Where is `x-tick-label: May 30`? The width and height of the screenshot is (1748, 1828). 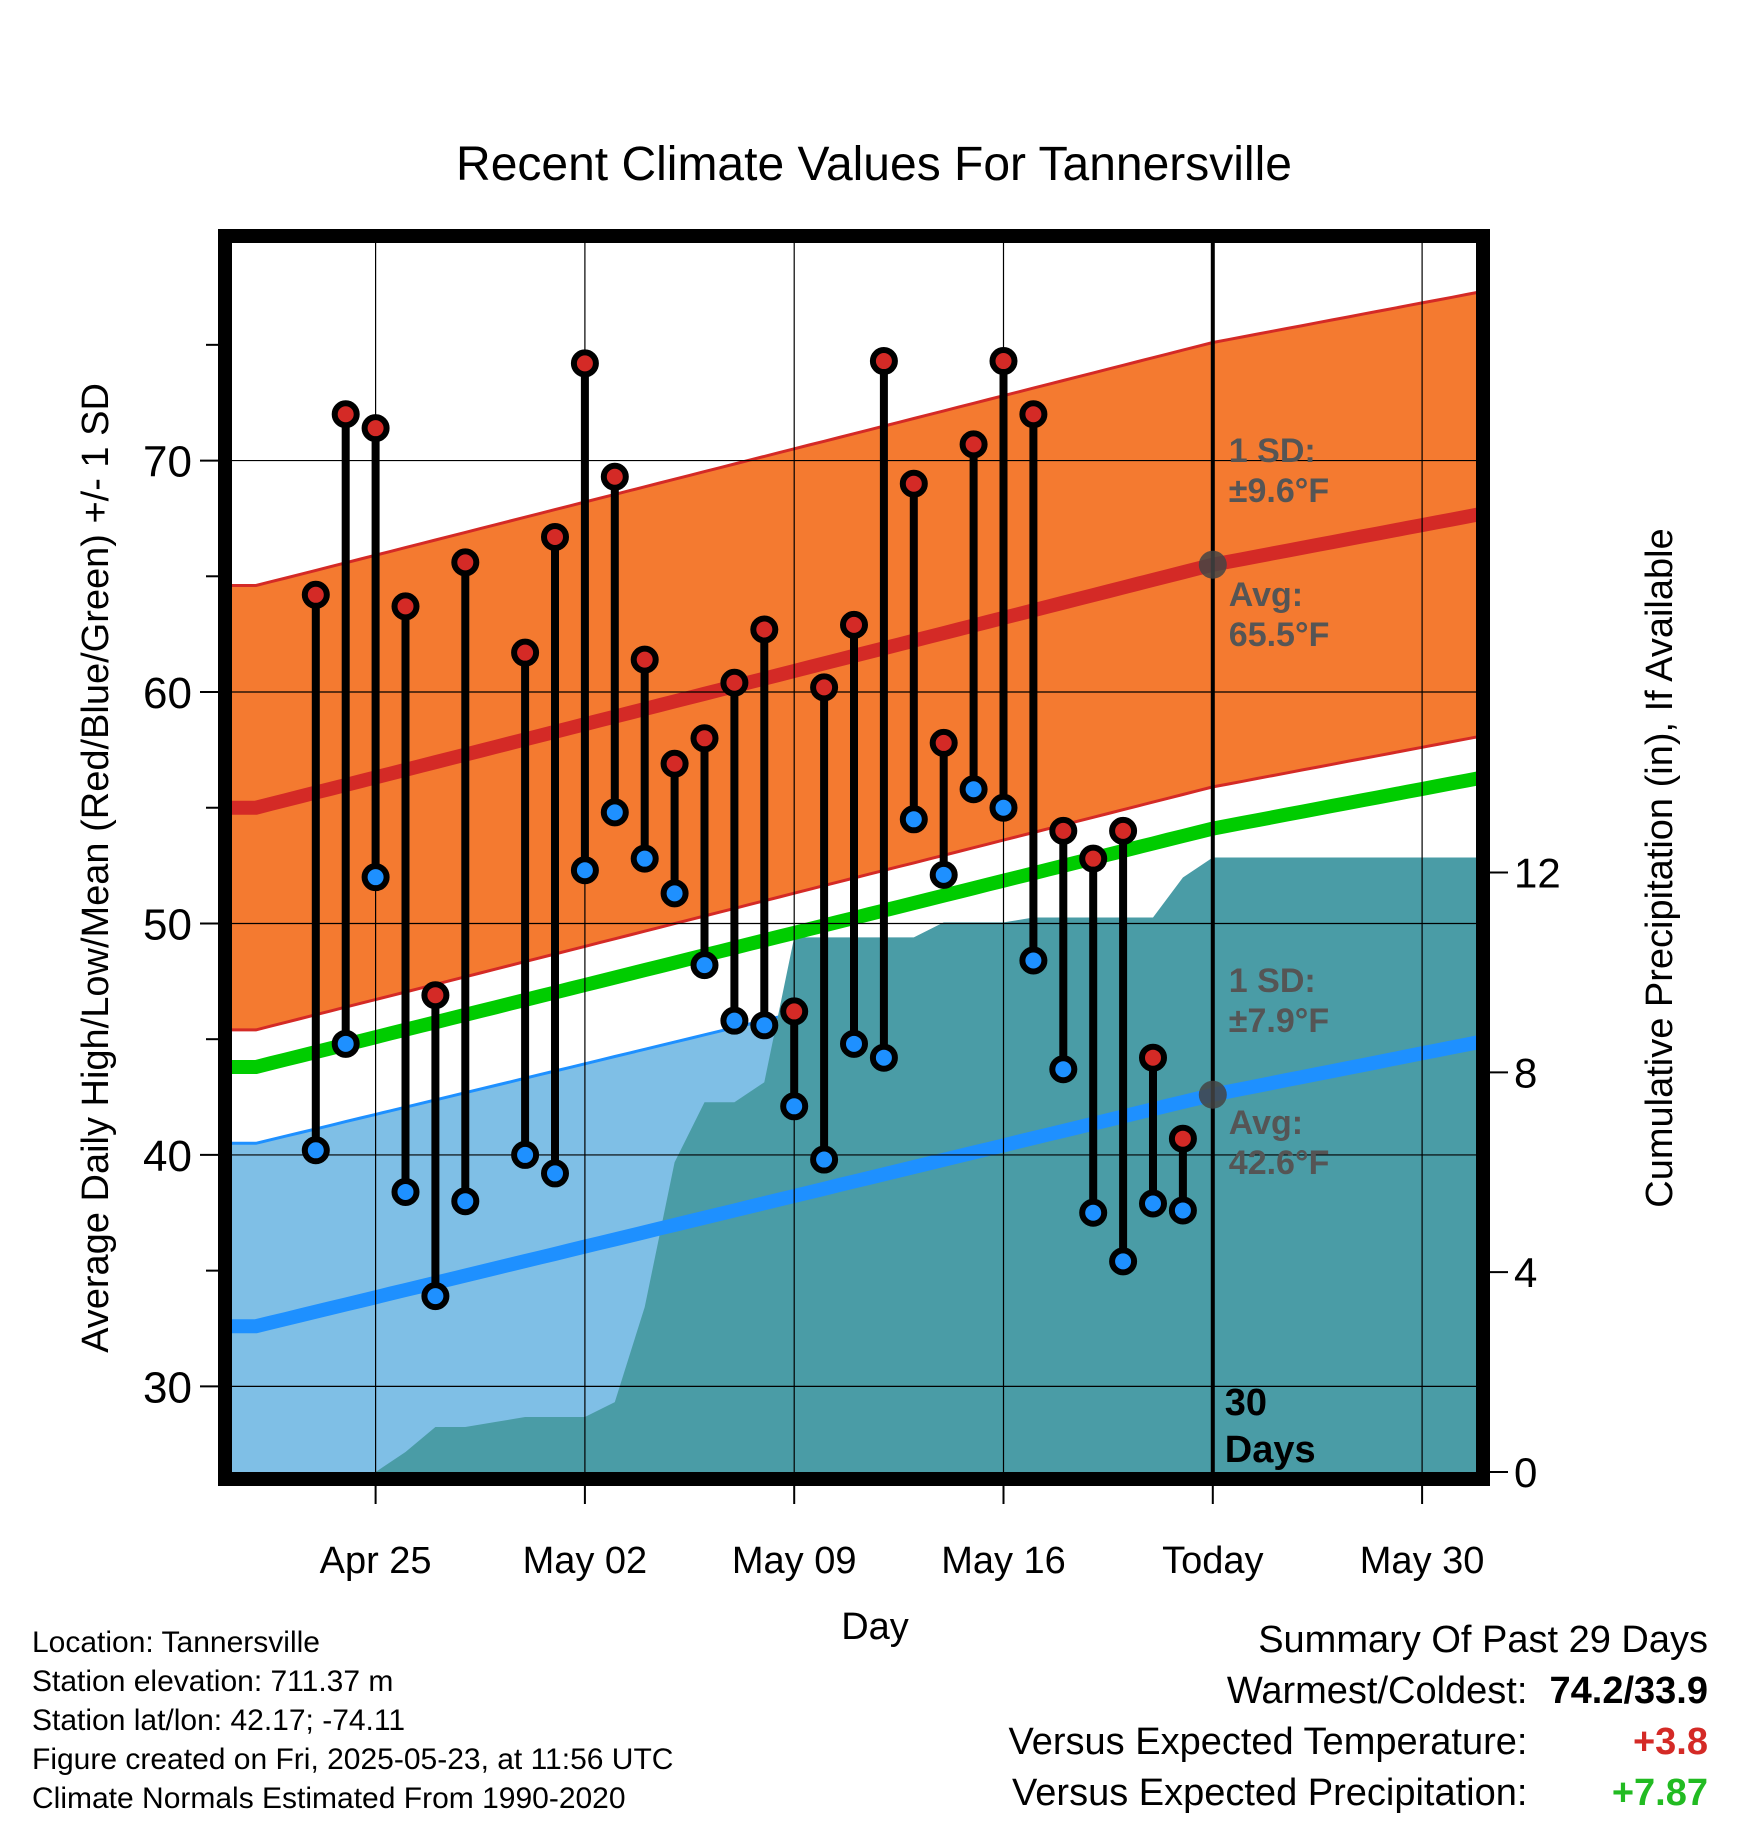
x-tick-label: May 30 is located at coordinates (1422, 1561).